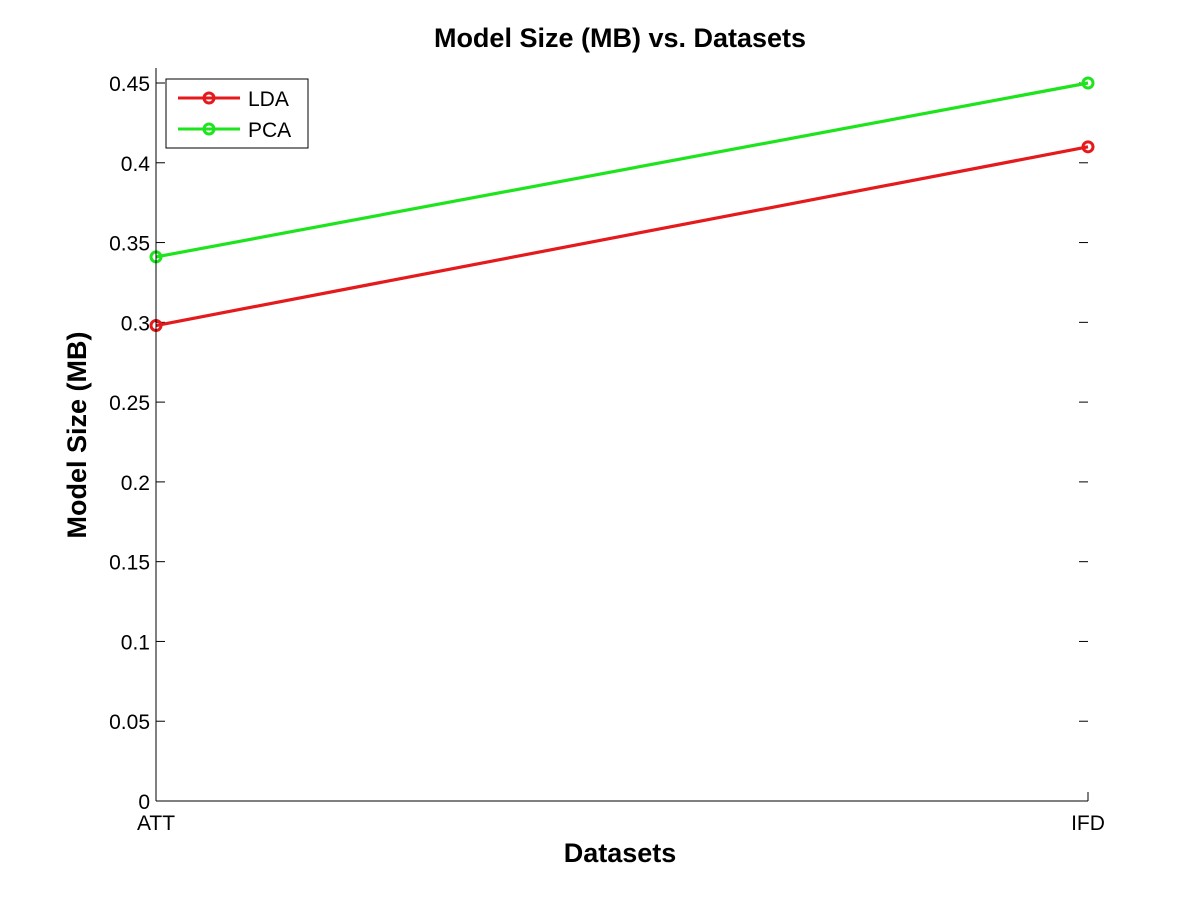 The height and width of the screenshot is (900, 1200). I want to click on legend-marker-lda, so click(209, 98).